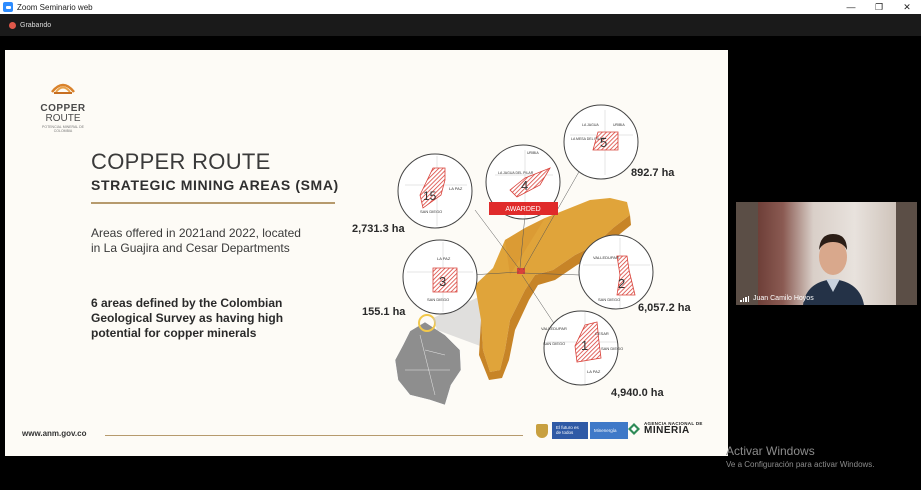  What do you see at coordinates (444, 258) in the screenshot?
I see `area-3-label-0: LA PAZ` at bounding box center [444, 258].